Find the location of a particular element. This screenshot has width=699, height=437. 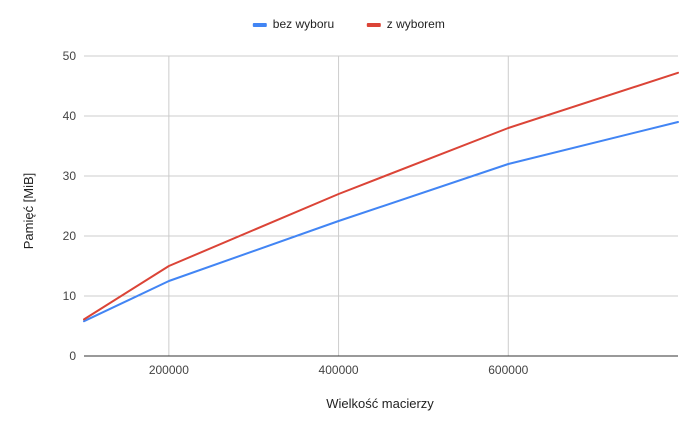

x-axis-label: Wielkość macierzy is located at coordinates (380, 403).